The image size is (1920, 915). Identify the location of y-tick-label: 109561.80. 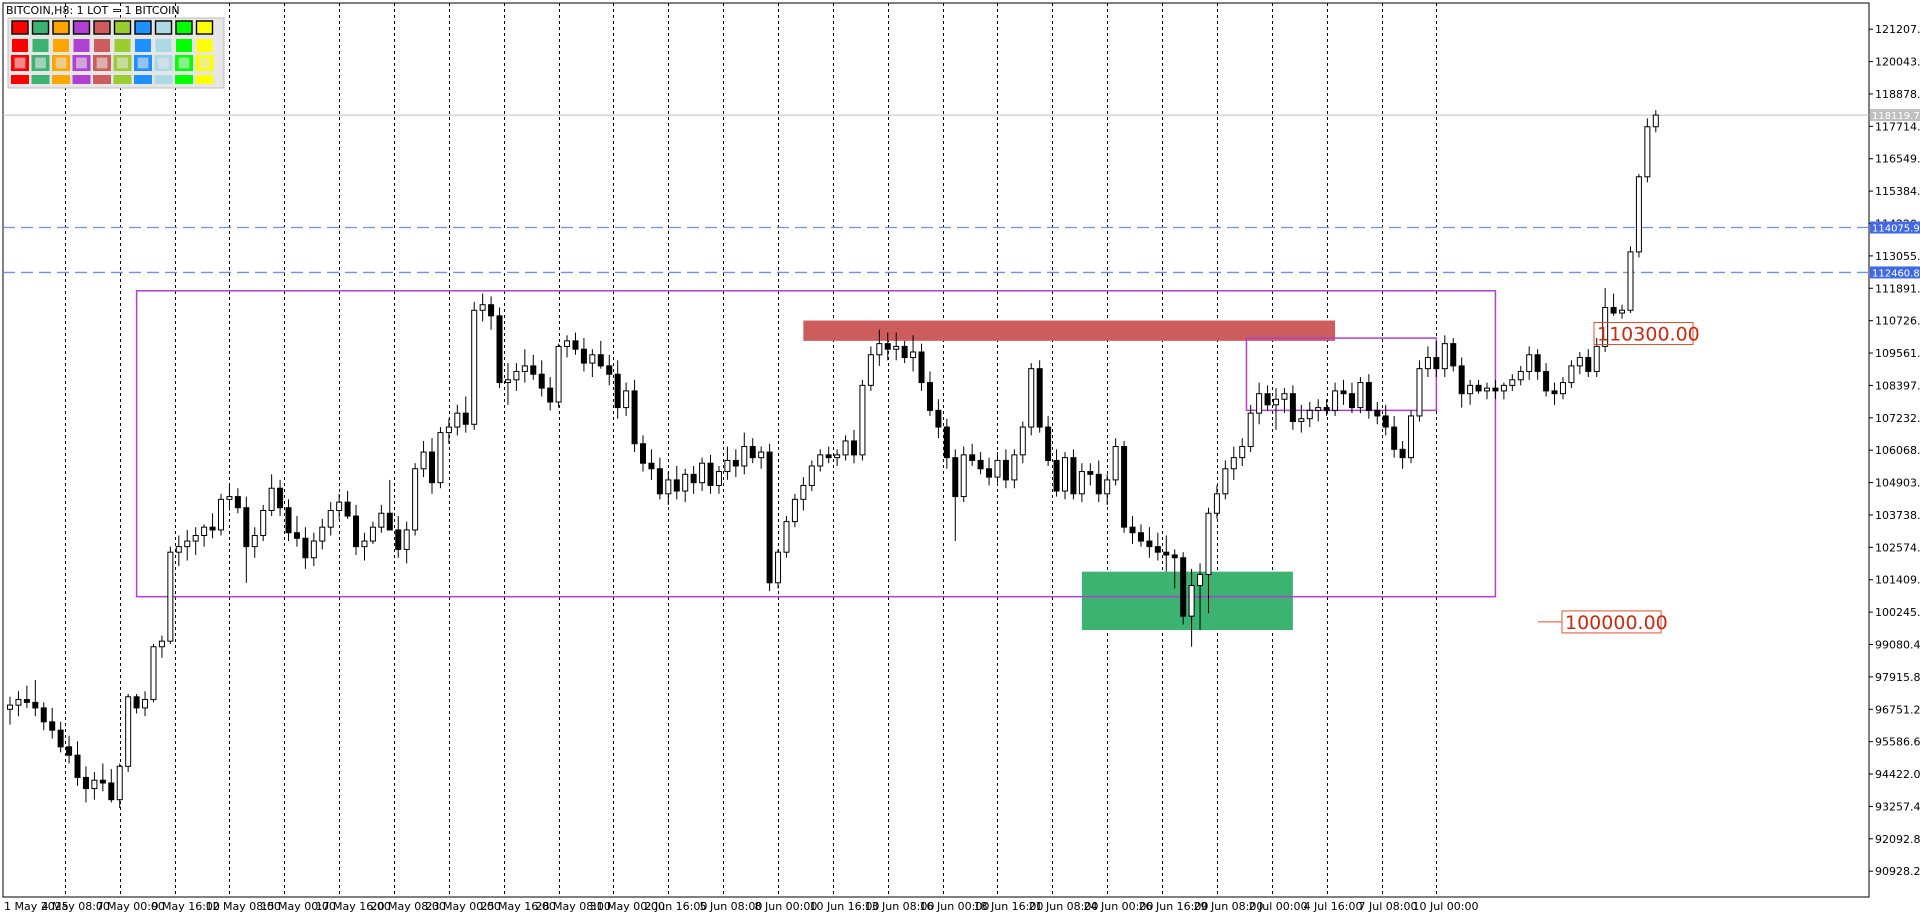
(1897, 353).